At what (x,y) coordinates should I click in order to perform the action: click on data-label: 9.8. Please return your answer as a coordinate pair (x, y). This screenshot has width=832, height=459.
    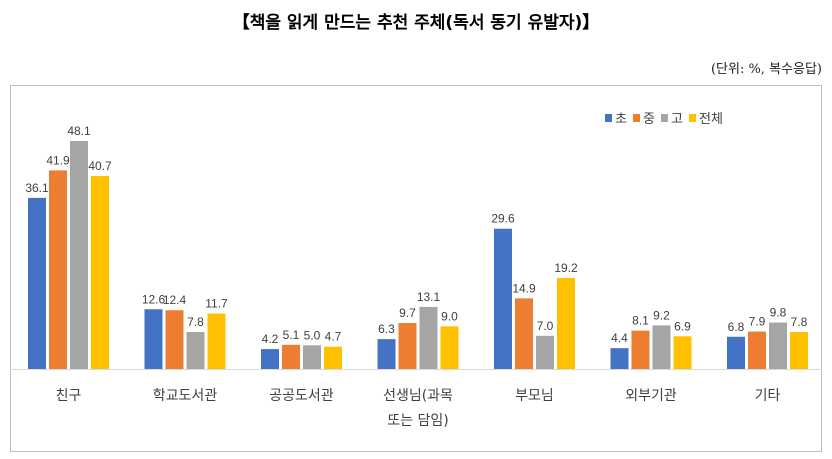
    Looking at the image, I should click on (778, 313).